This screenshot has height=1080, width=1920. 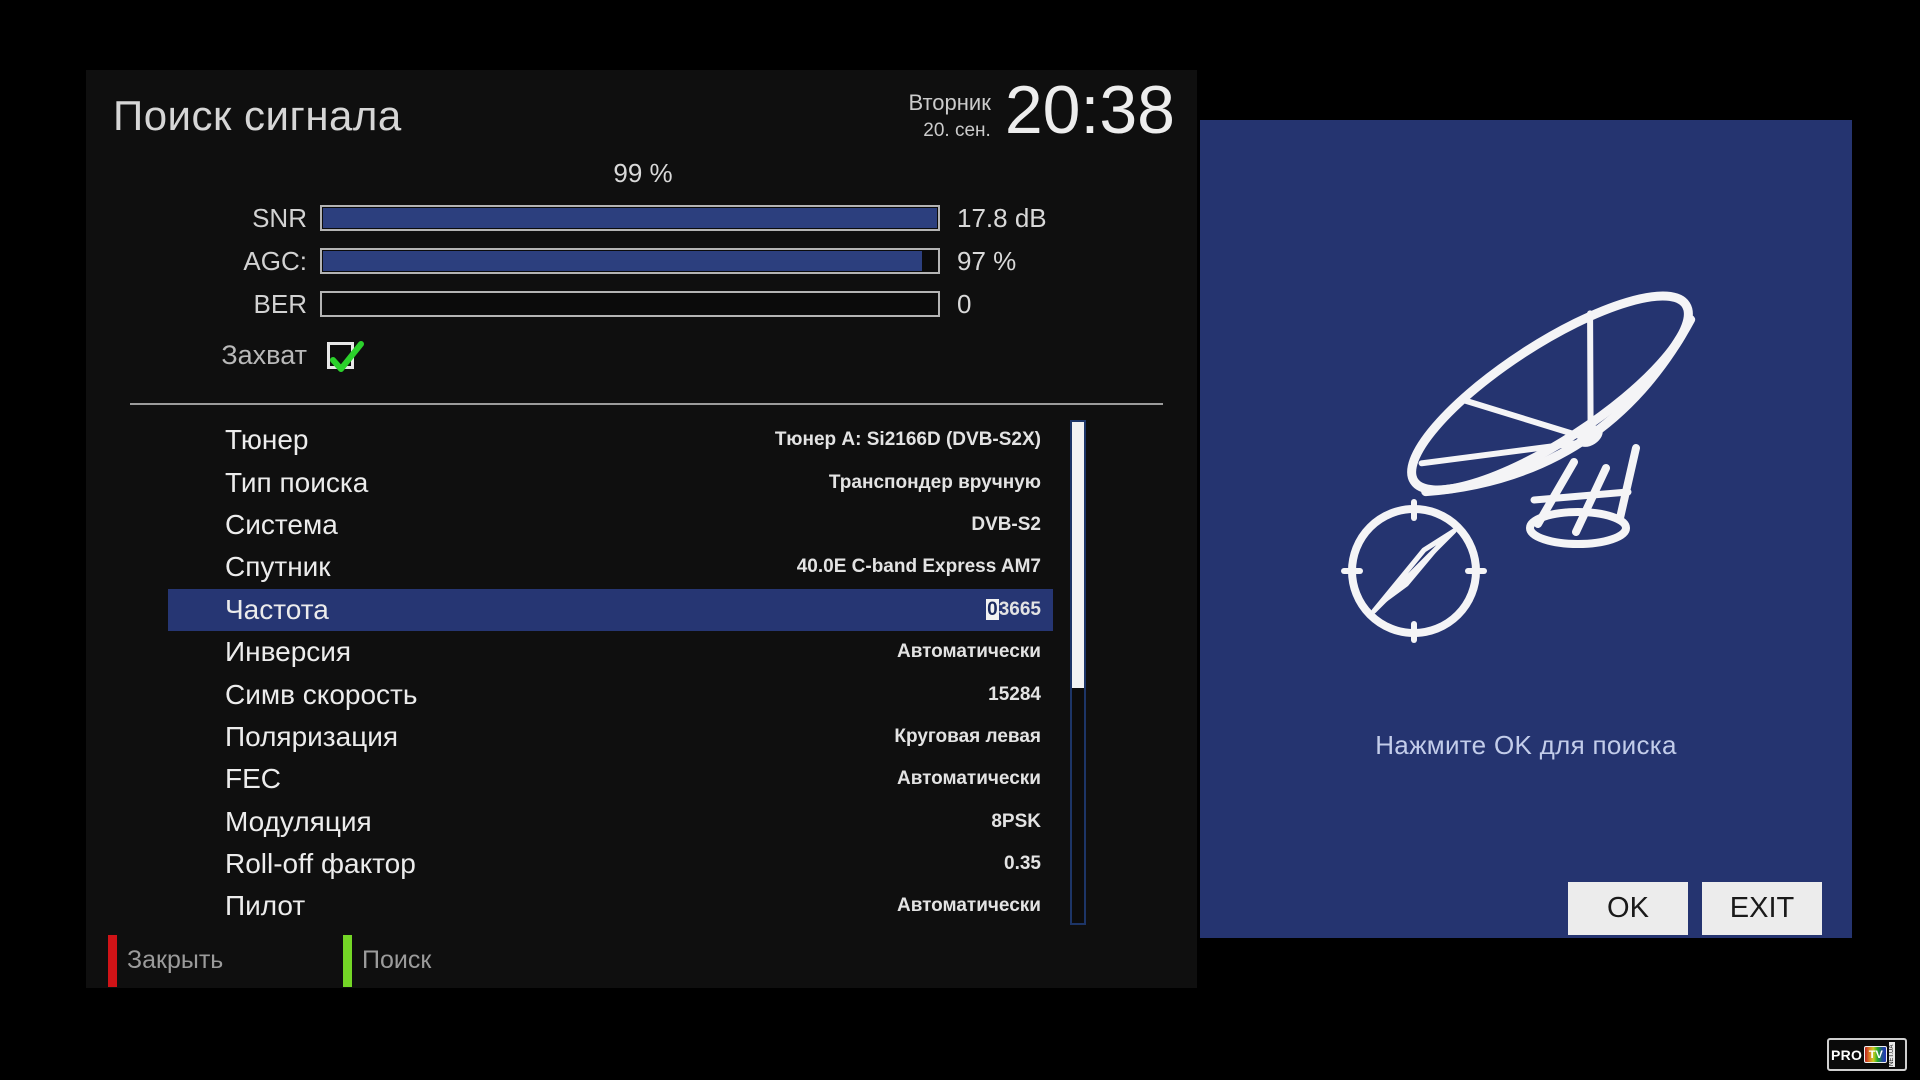 I want to click on meter-label: SNR, so click(x=279, y=217).